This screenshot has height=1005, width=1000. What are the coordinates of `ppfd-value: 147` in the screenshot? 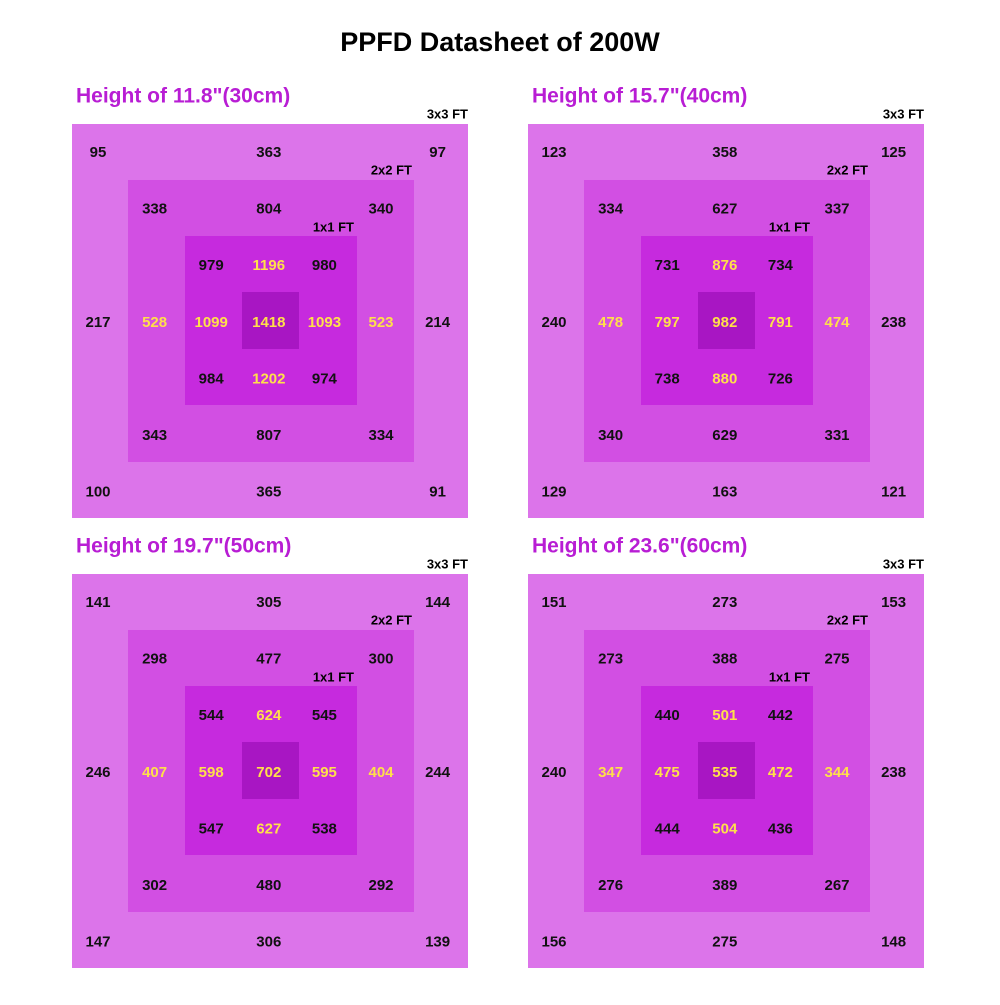 It's located at (97, 942).